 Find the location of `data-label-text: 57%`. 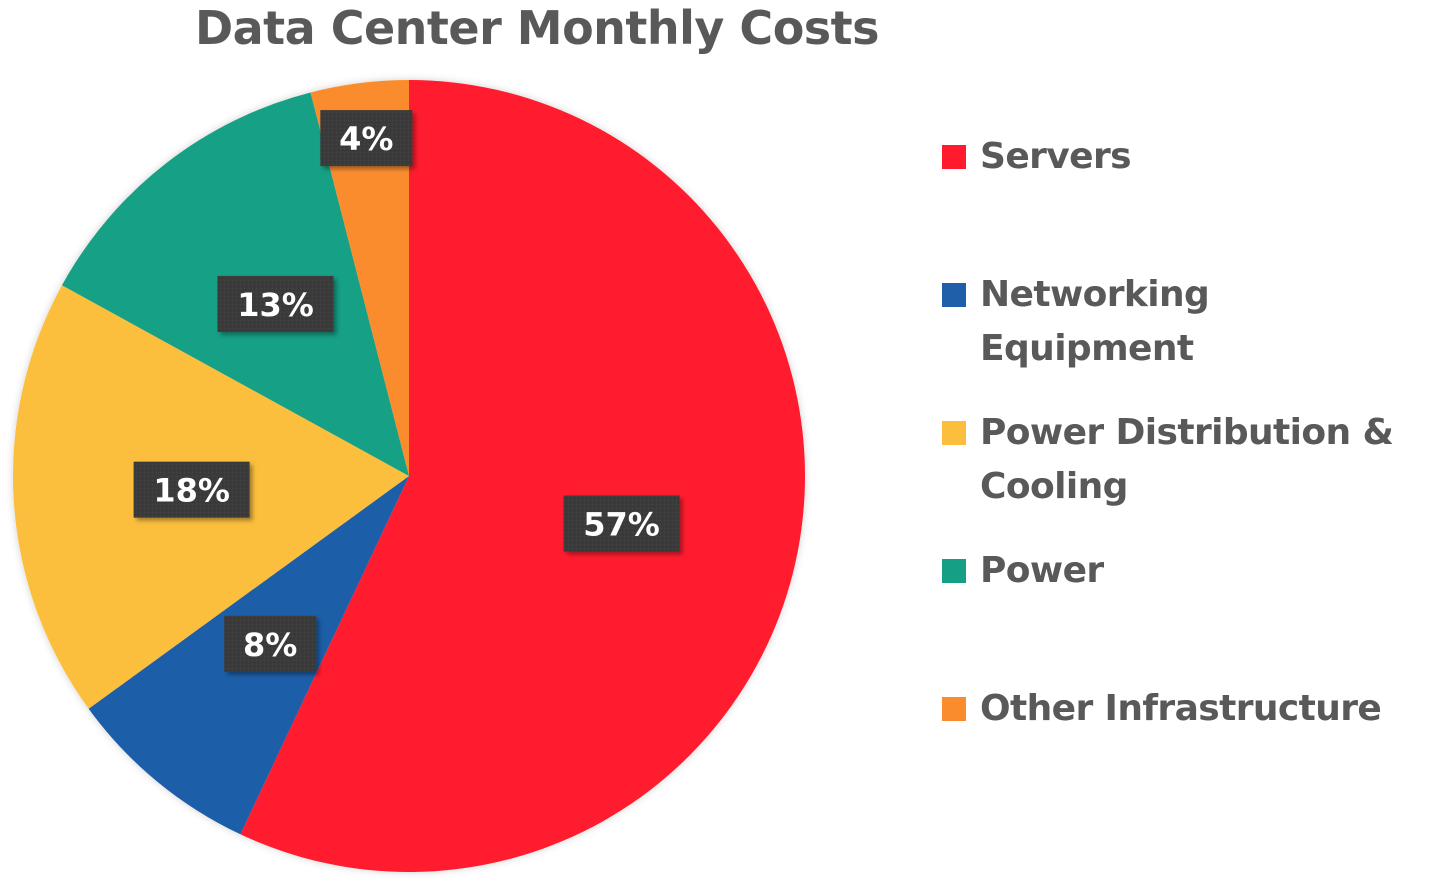

data-label-text: 57% is located at coordinates (621, 525).